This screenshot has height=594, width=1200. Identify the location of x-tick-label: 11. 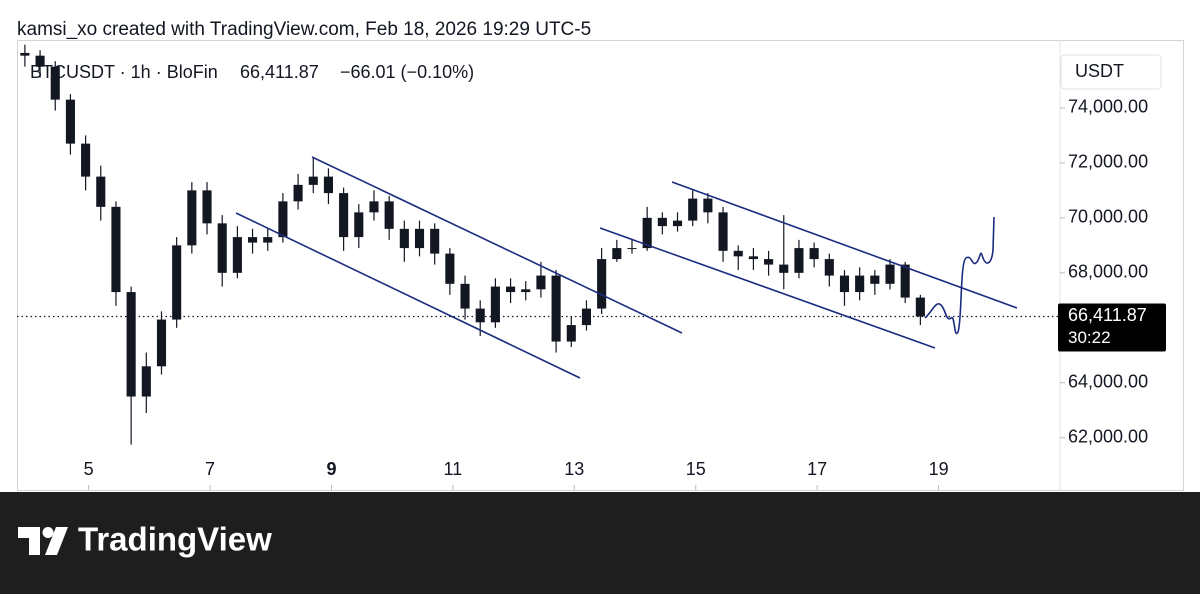
(453, 469).